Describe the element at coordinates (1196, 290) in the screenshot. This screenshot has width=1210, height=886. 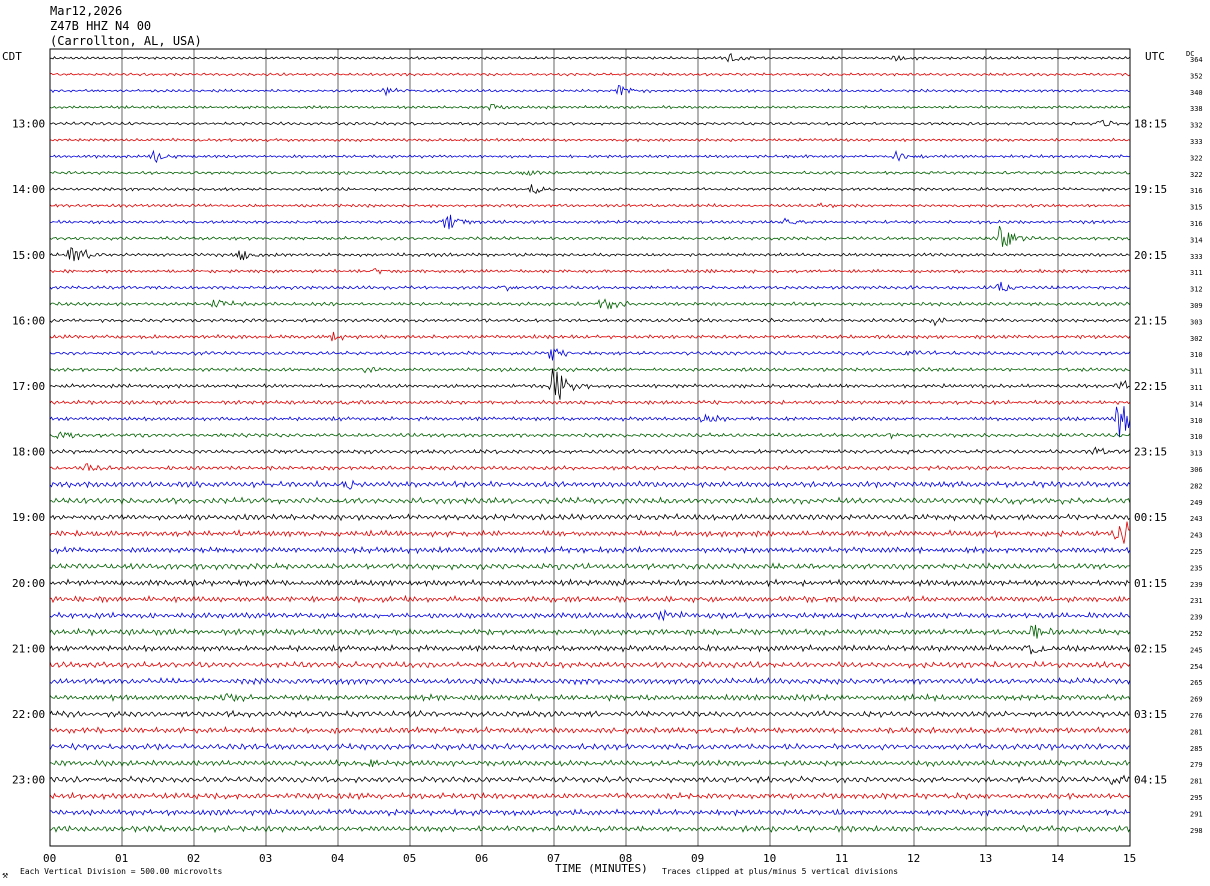
I see `dc-offset-value: 312` at that location.